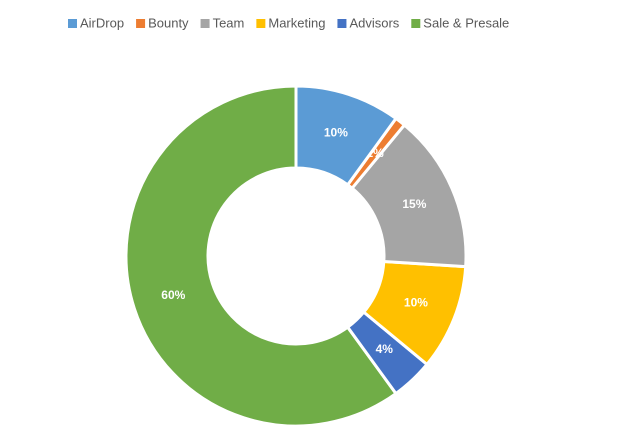 The height and width of the screenshot is (436, 621). What do you see at coordinates (466, 22) in the screenshot?
I see `legend-label: Sale & Presale` at bounding box center [466, 22].